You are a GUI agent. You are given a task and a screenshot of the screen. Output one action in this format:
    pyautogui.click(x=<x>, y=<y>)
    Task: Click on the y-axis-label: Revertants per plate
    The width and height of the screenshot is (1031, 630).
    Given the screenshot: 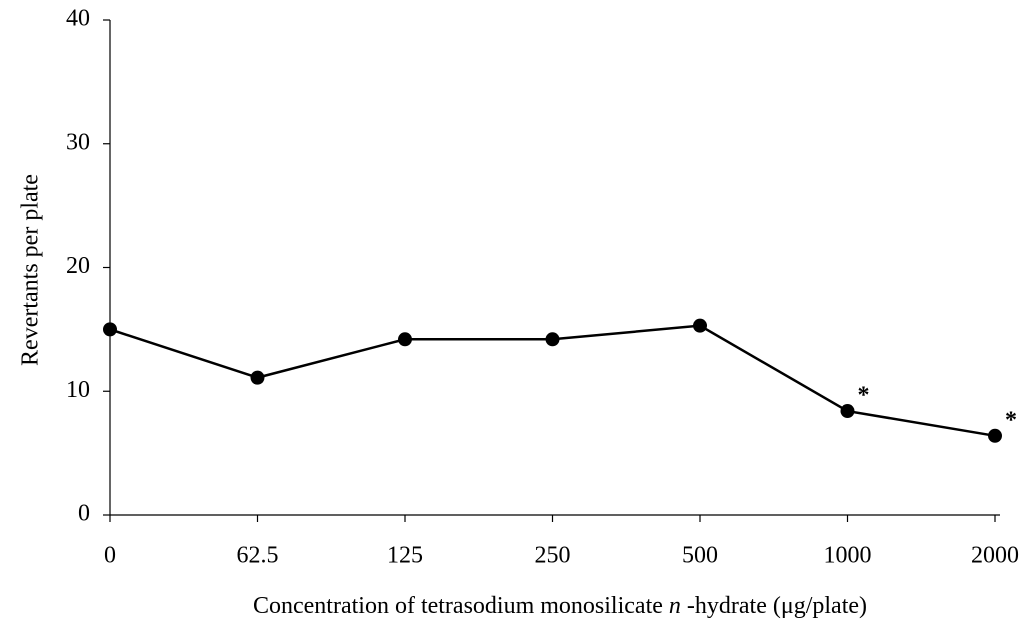 What is the action you would take?
    pyautogui.click(x=31, y=270)
    